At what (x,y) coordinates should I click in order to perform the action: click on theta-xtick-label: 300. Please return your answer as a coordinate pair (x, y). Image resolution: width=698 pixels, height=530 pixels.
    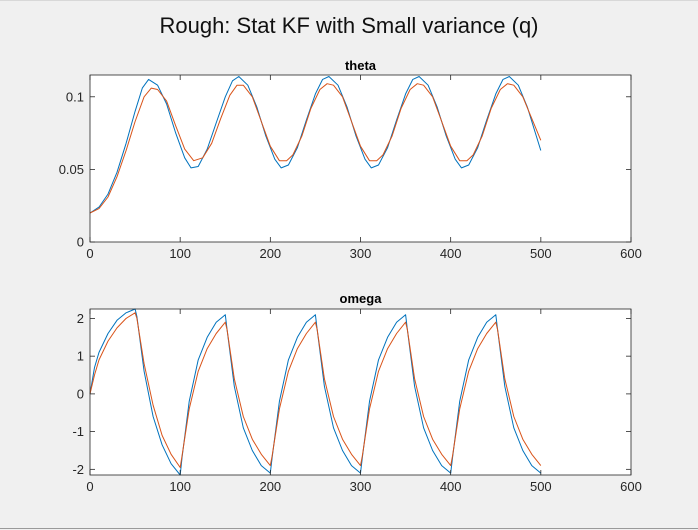
    Looking at the image, I should click on (361, 253).